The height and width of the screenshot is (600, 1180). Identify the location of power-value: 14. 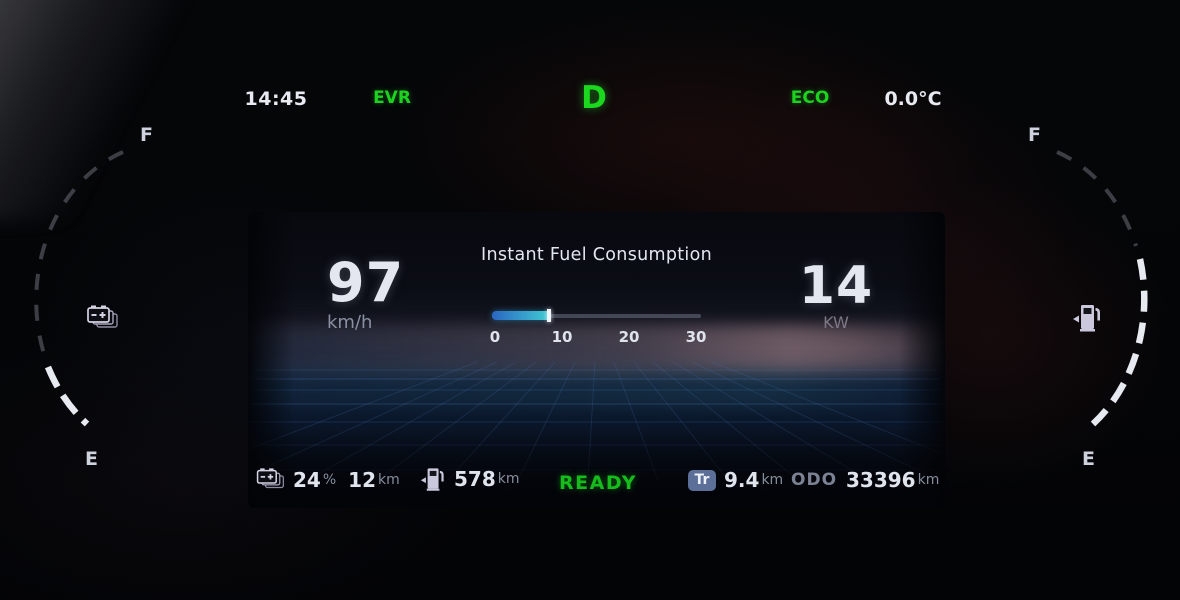
(836, 286).